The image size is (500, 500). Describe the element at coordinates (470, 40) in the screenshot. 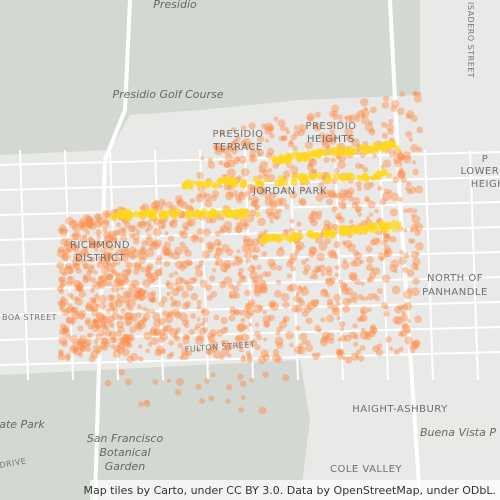

I see `street-label: ISADERO STREET` at that location.